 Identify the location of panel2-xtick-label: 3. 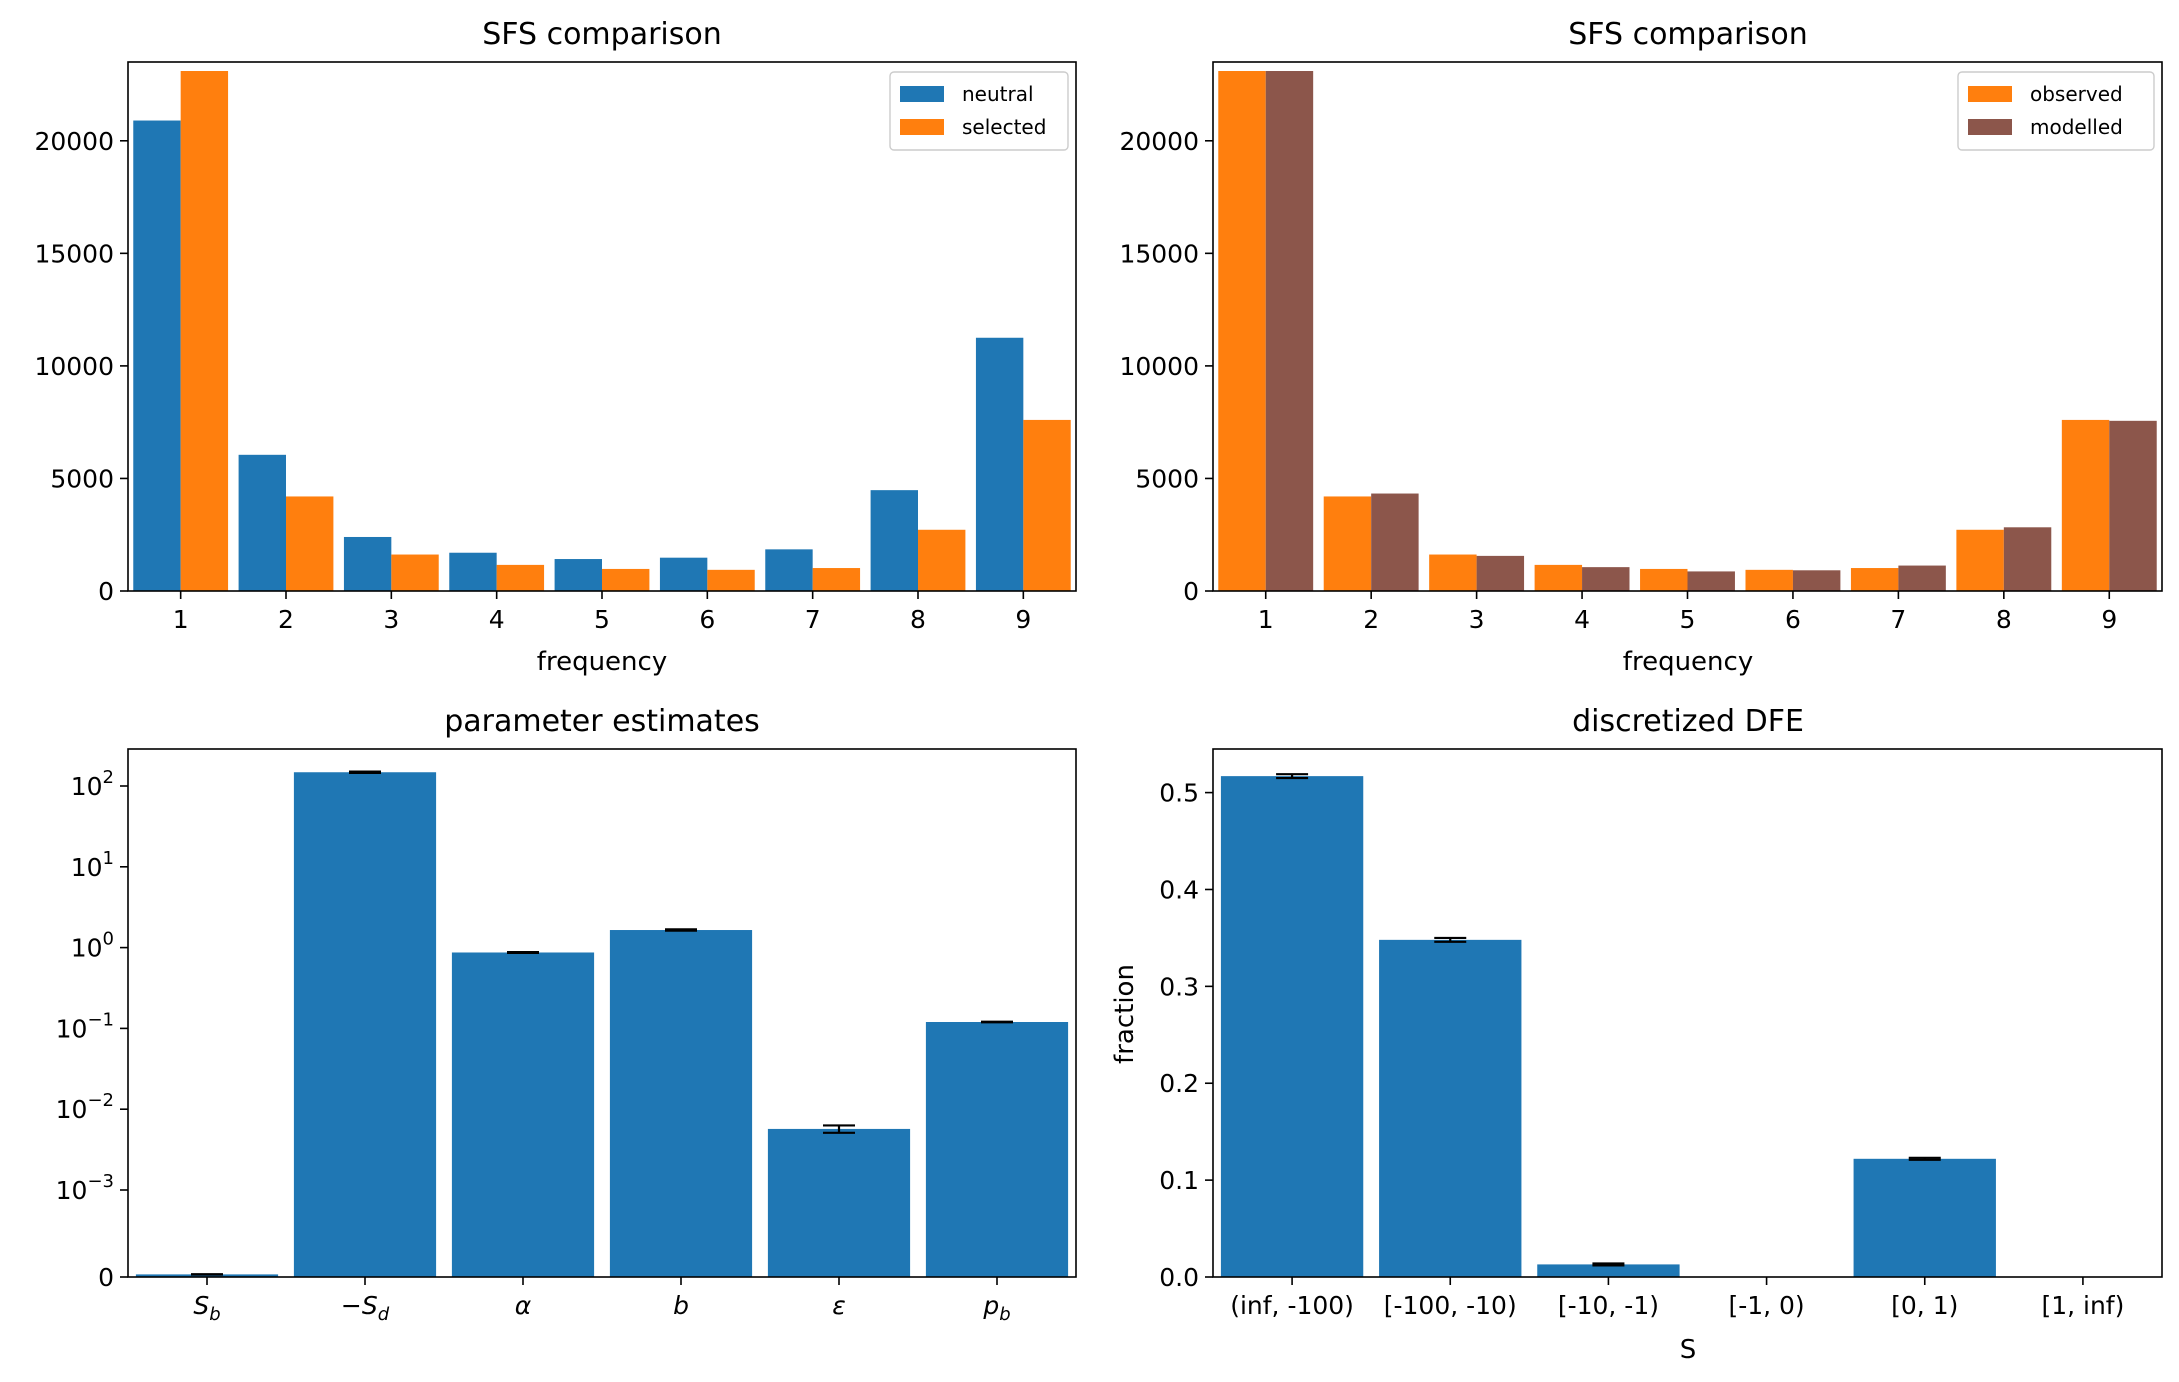
(1477, 619).